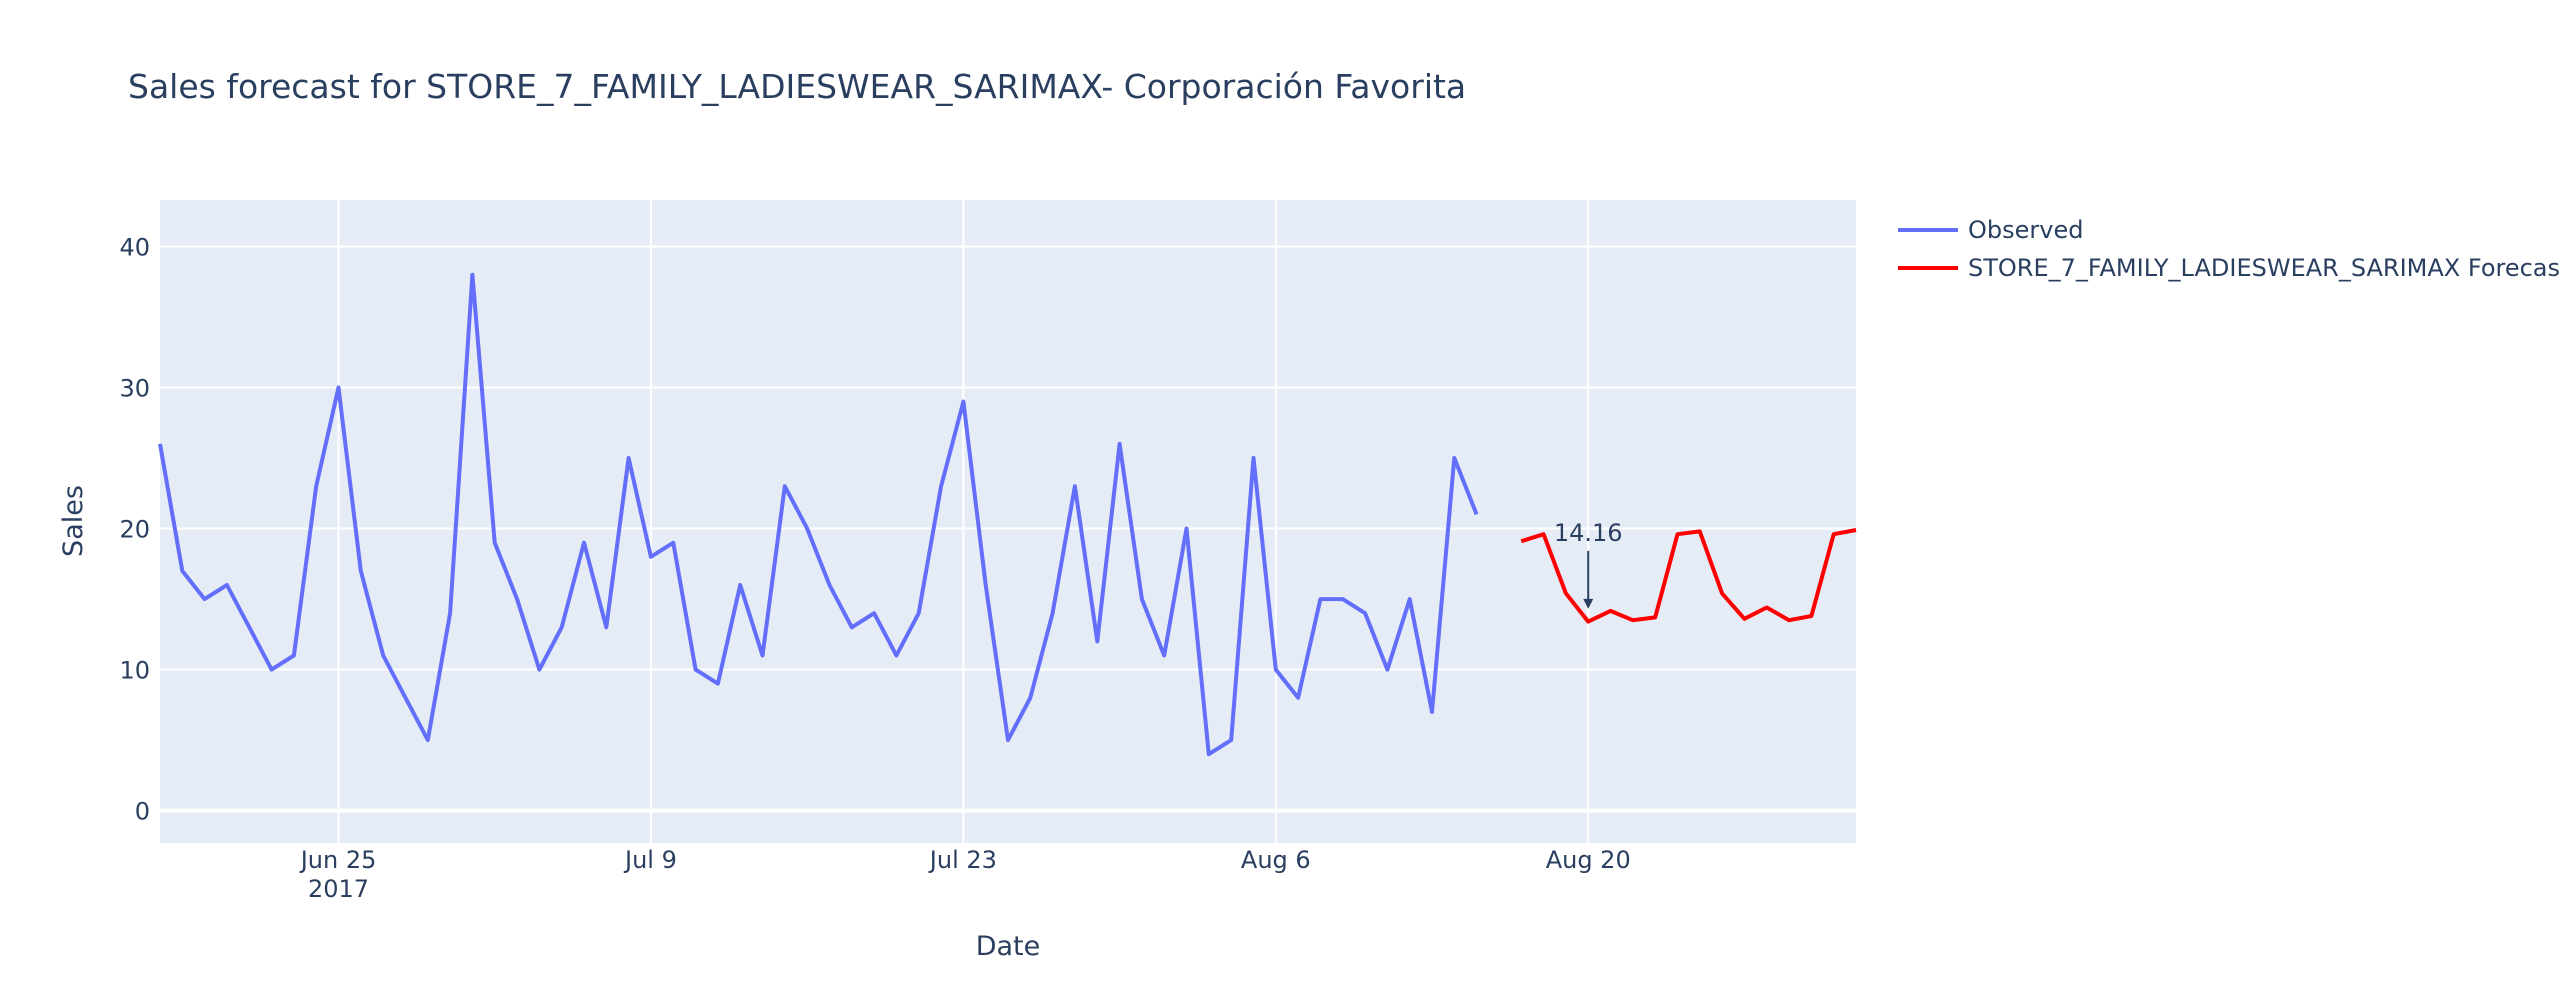 Image resolution: width=2560 pixels, height=1000 pixels. Describe the element at coordinates (142, 812) in the screenshot. I see `y-tick-label: 0` at that location.